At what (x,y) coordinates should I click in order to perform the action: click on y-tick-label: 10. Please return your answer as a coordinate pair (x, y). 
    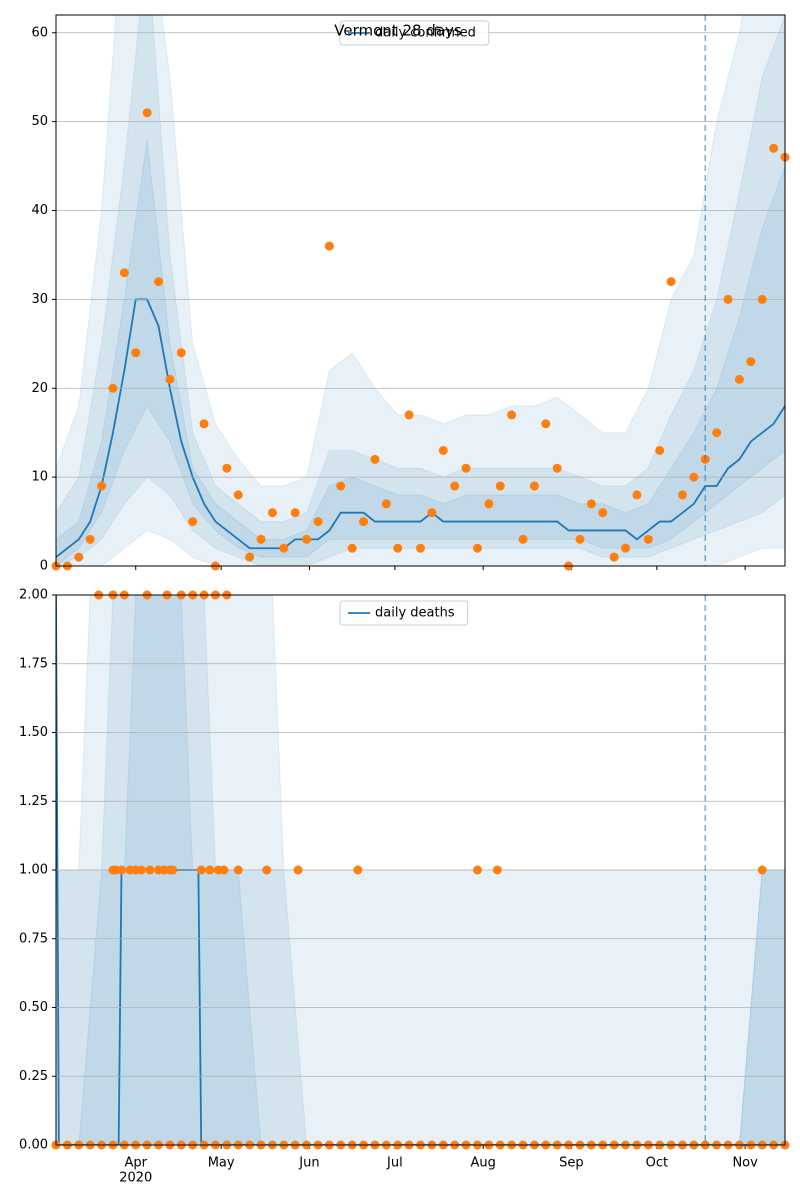
    Looking at the image, I should click on (39, 477).